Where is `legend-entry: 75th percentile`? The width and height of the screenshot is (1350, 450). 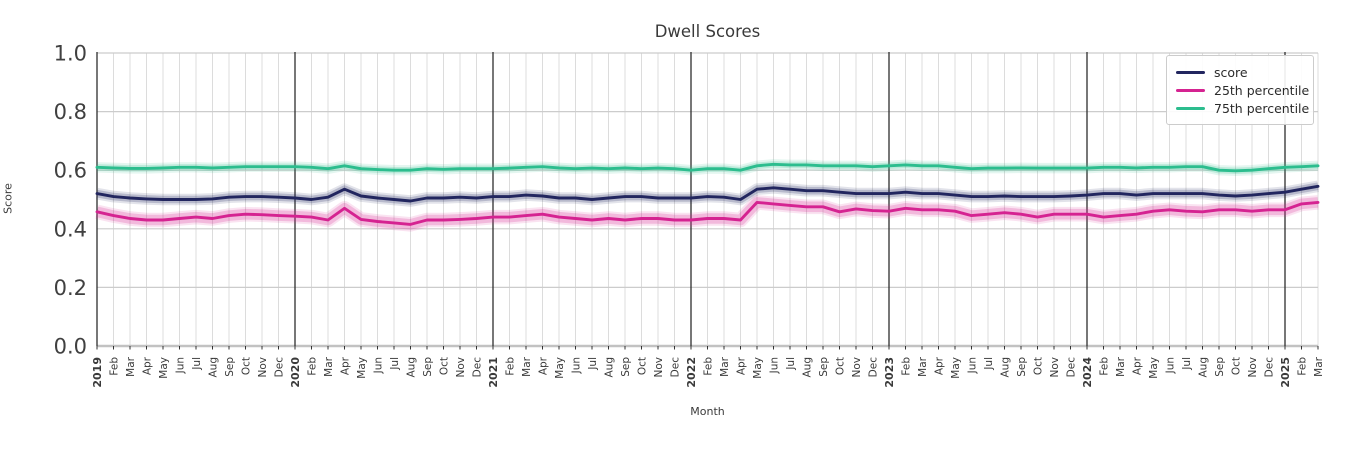
legend-entry: 75th percentile is located at coordinates (1242, 108).